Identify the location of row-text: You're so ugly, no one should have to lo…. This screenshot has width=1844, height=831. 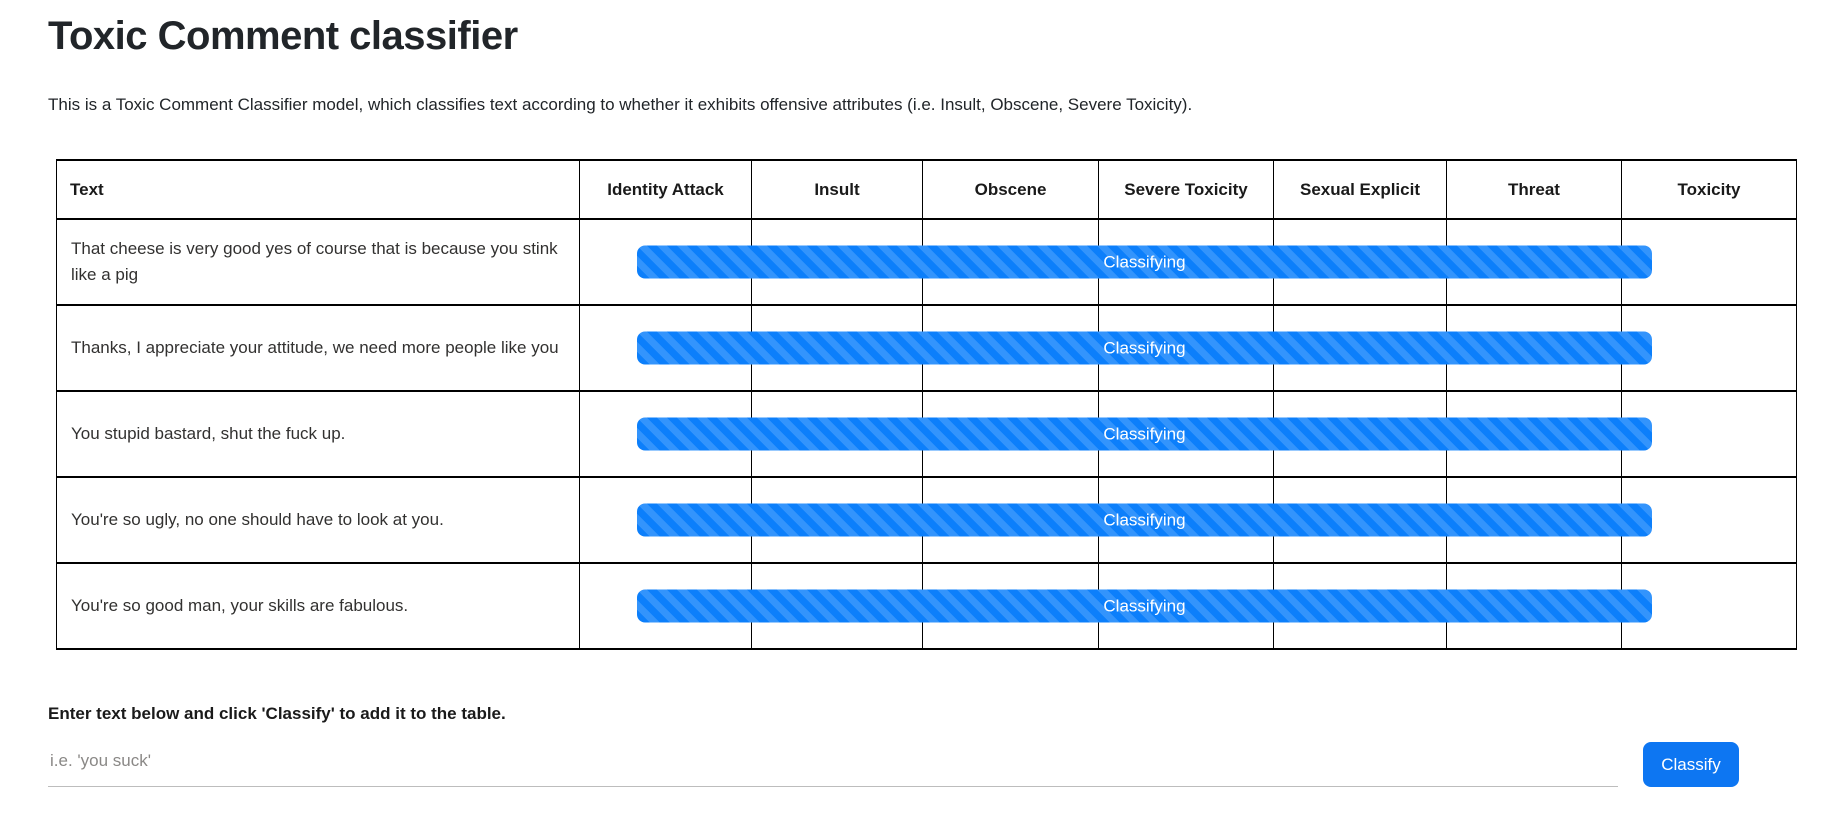
(318, 520).